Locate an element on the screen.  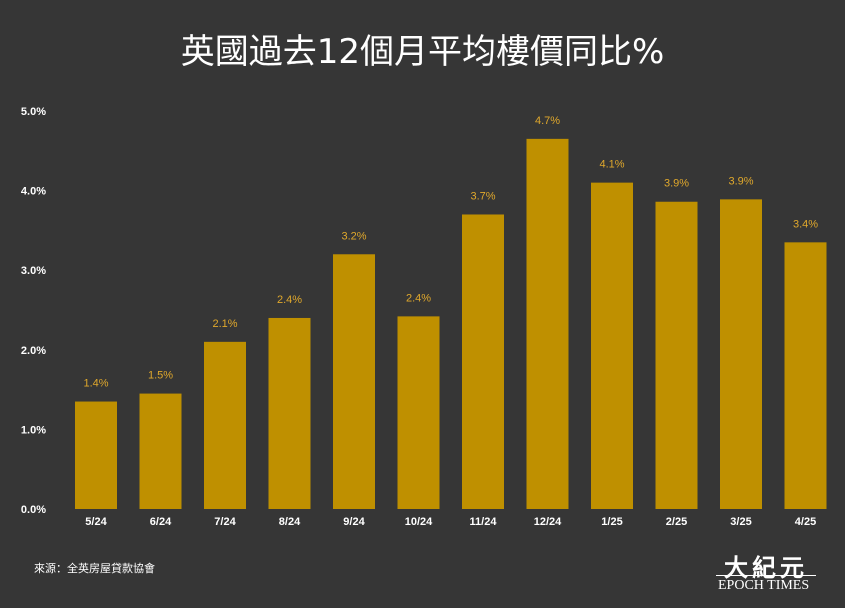
bar-value-label: 1.4% is located at coordinates (95, 384).